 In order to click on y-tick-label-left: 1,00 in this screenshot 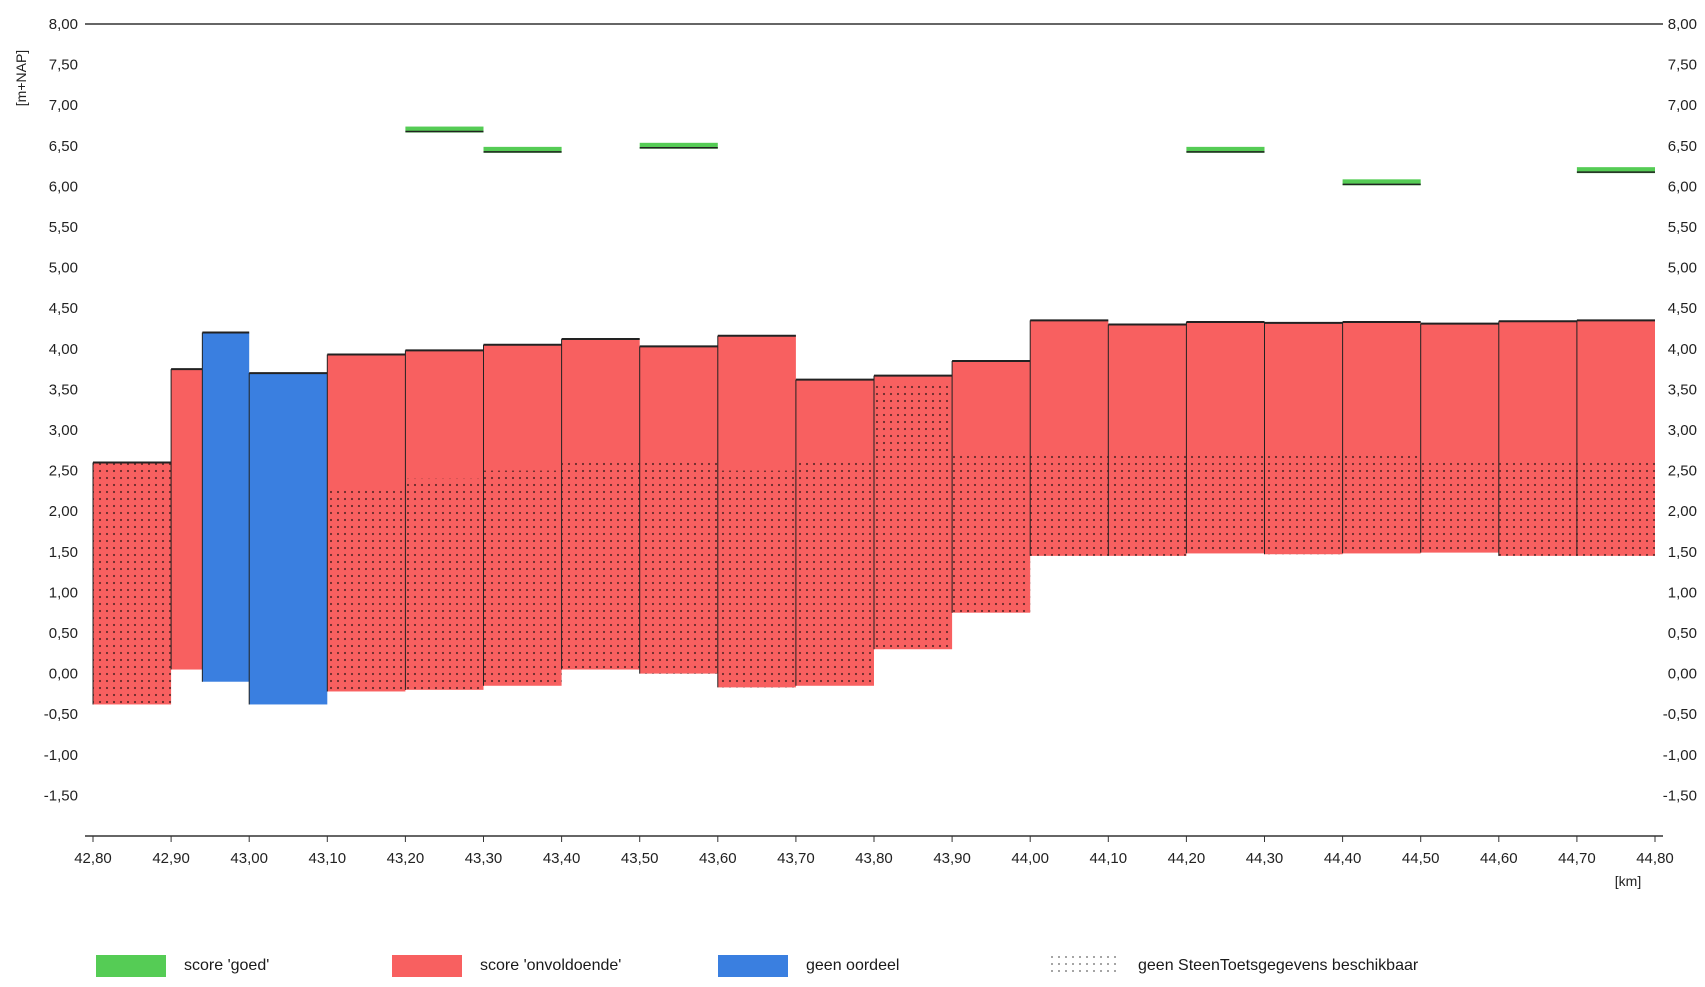, I will do `click(63, 592)`.